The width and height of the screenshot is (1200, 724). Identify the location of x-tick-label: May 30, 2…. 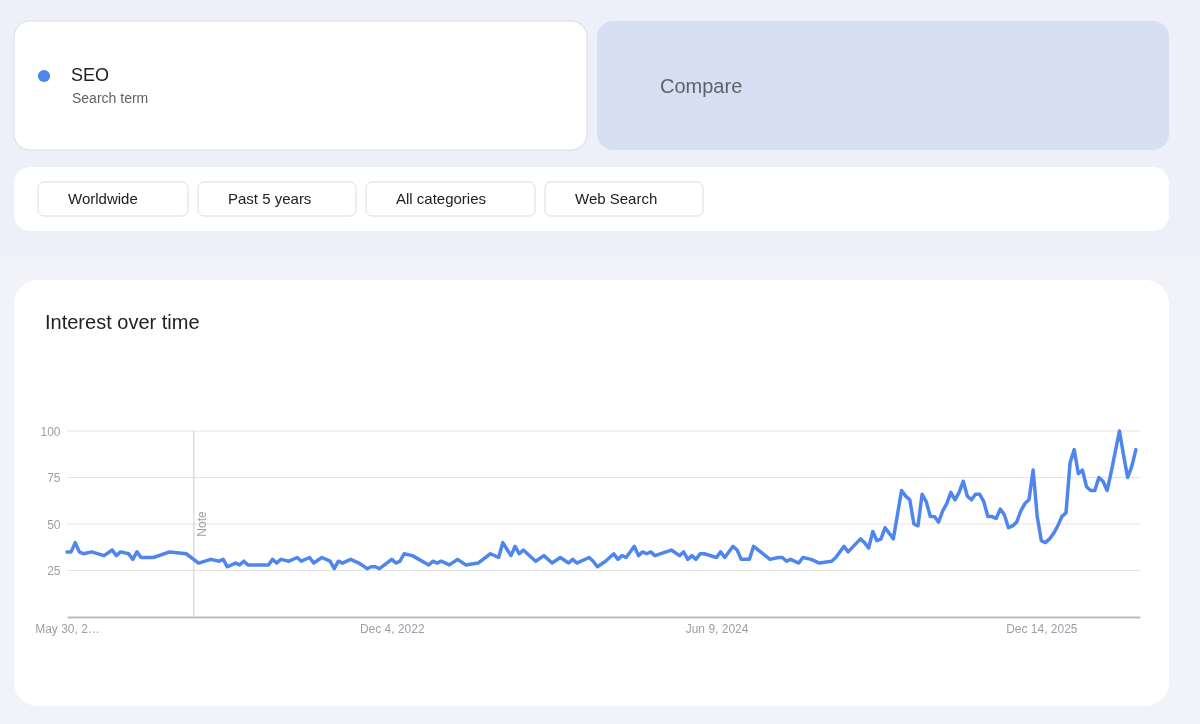
(67, 628).